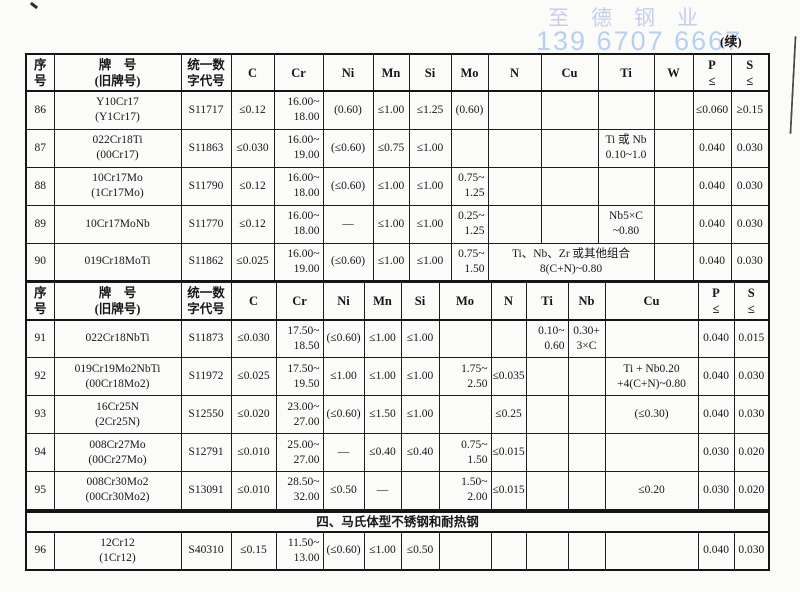 Image resolution: width=800 pixels, height=592 pixels. I want to click on col-header-c: C, so click(253, 301).